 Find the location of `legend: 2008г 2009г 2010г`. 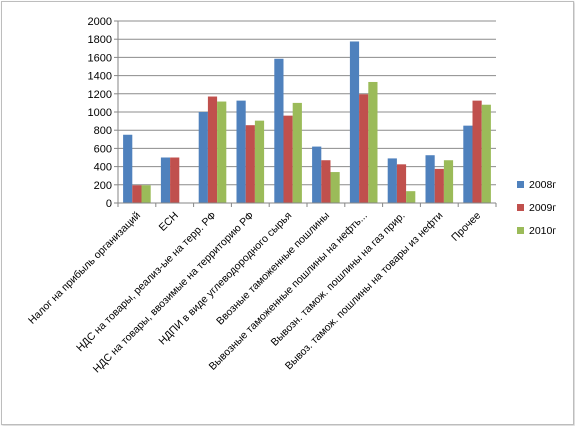

legend: 2008г 2009г 2010г is located at coordinates (536, 208).